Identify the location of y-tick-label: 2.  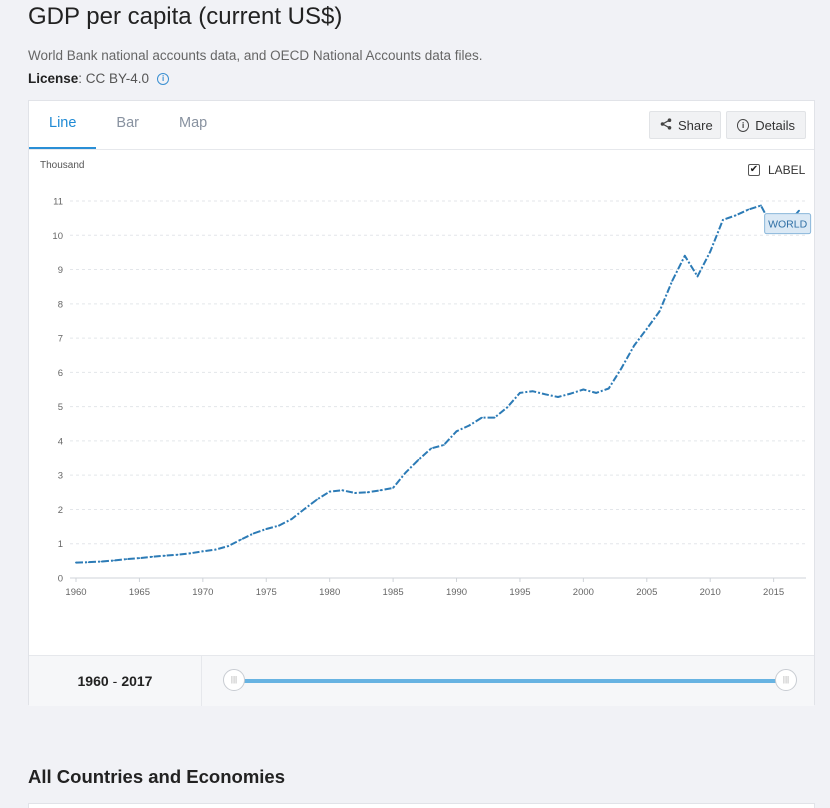
(60, 510).